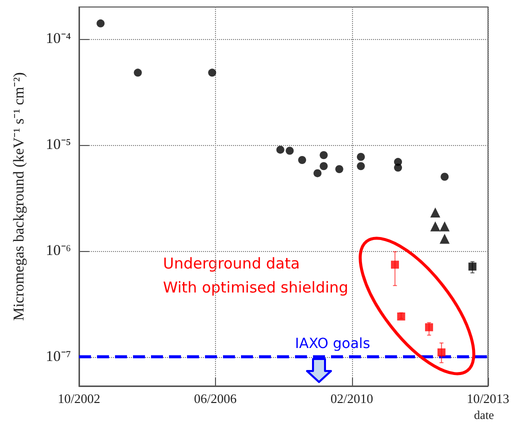 The image size is (517, 422). I want to click on y-tick-label: 10⁻⁶, so click(58, 250).